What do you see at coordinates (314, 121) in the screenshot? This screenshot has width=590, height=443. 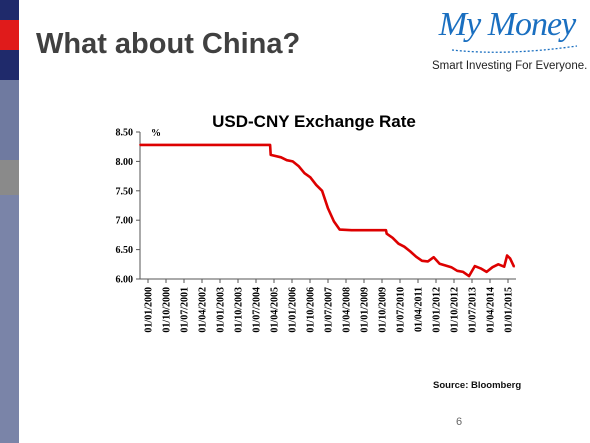 I see `chart-title: USD-CNY Exchange Rate` at bounding box center [314, 121].